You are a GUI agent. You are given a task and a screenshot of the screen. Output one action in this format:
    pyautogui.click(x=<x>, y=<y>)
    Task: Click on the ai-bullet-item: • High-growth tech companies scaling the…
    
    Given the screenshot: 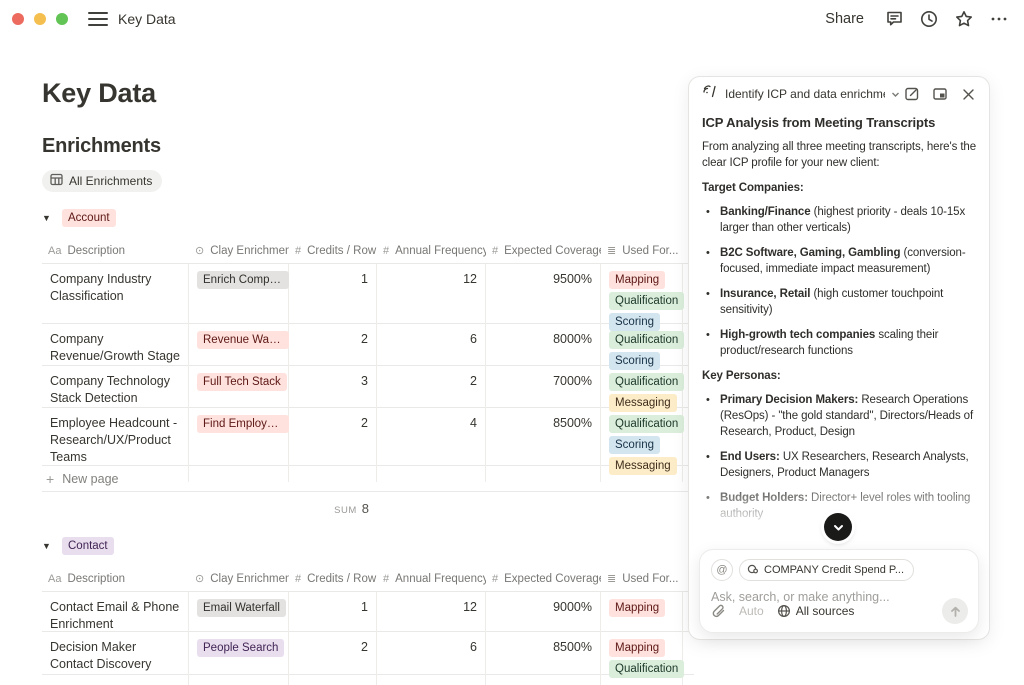 What is the action you would take?
    pyautogui.click(x=822, y=343)
    